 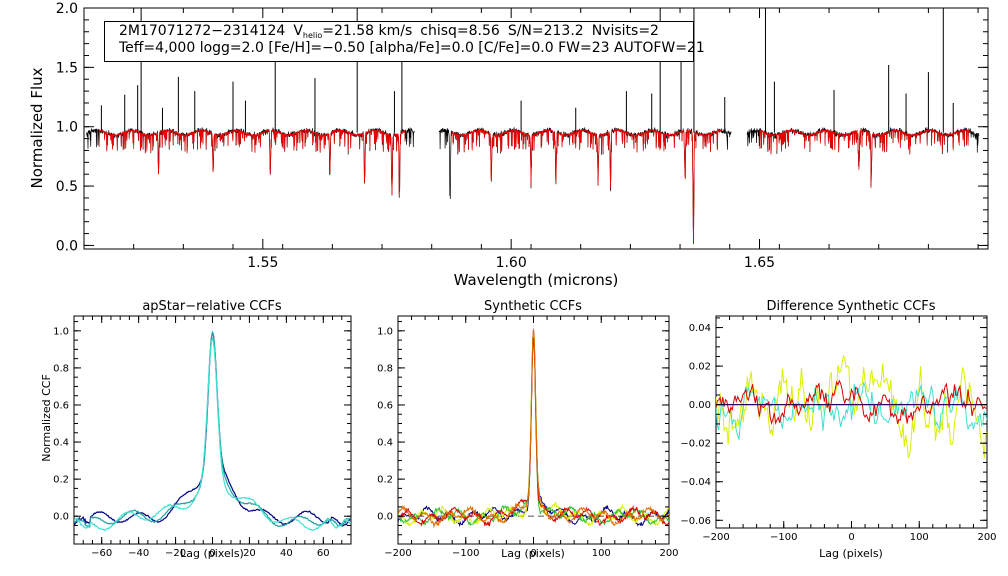 I want to click on apstar-ccf-xlabel: Lag (pixels), so click(x=212, y=553).